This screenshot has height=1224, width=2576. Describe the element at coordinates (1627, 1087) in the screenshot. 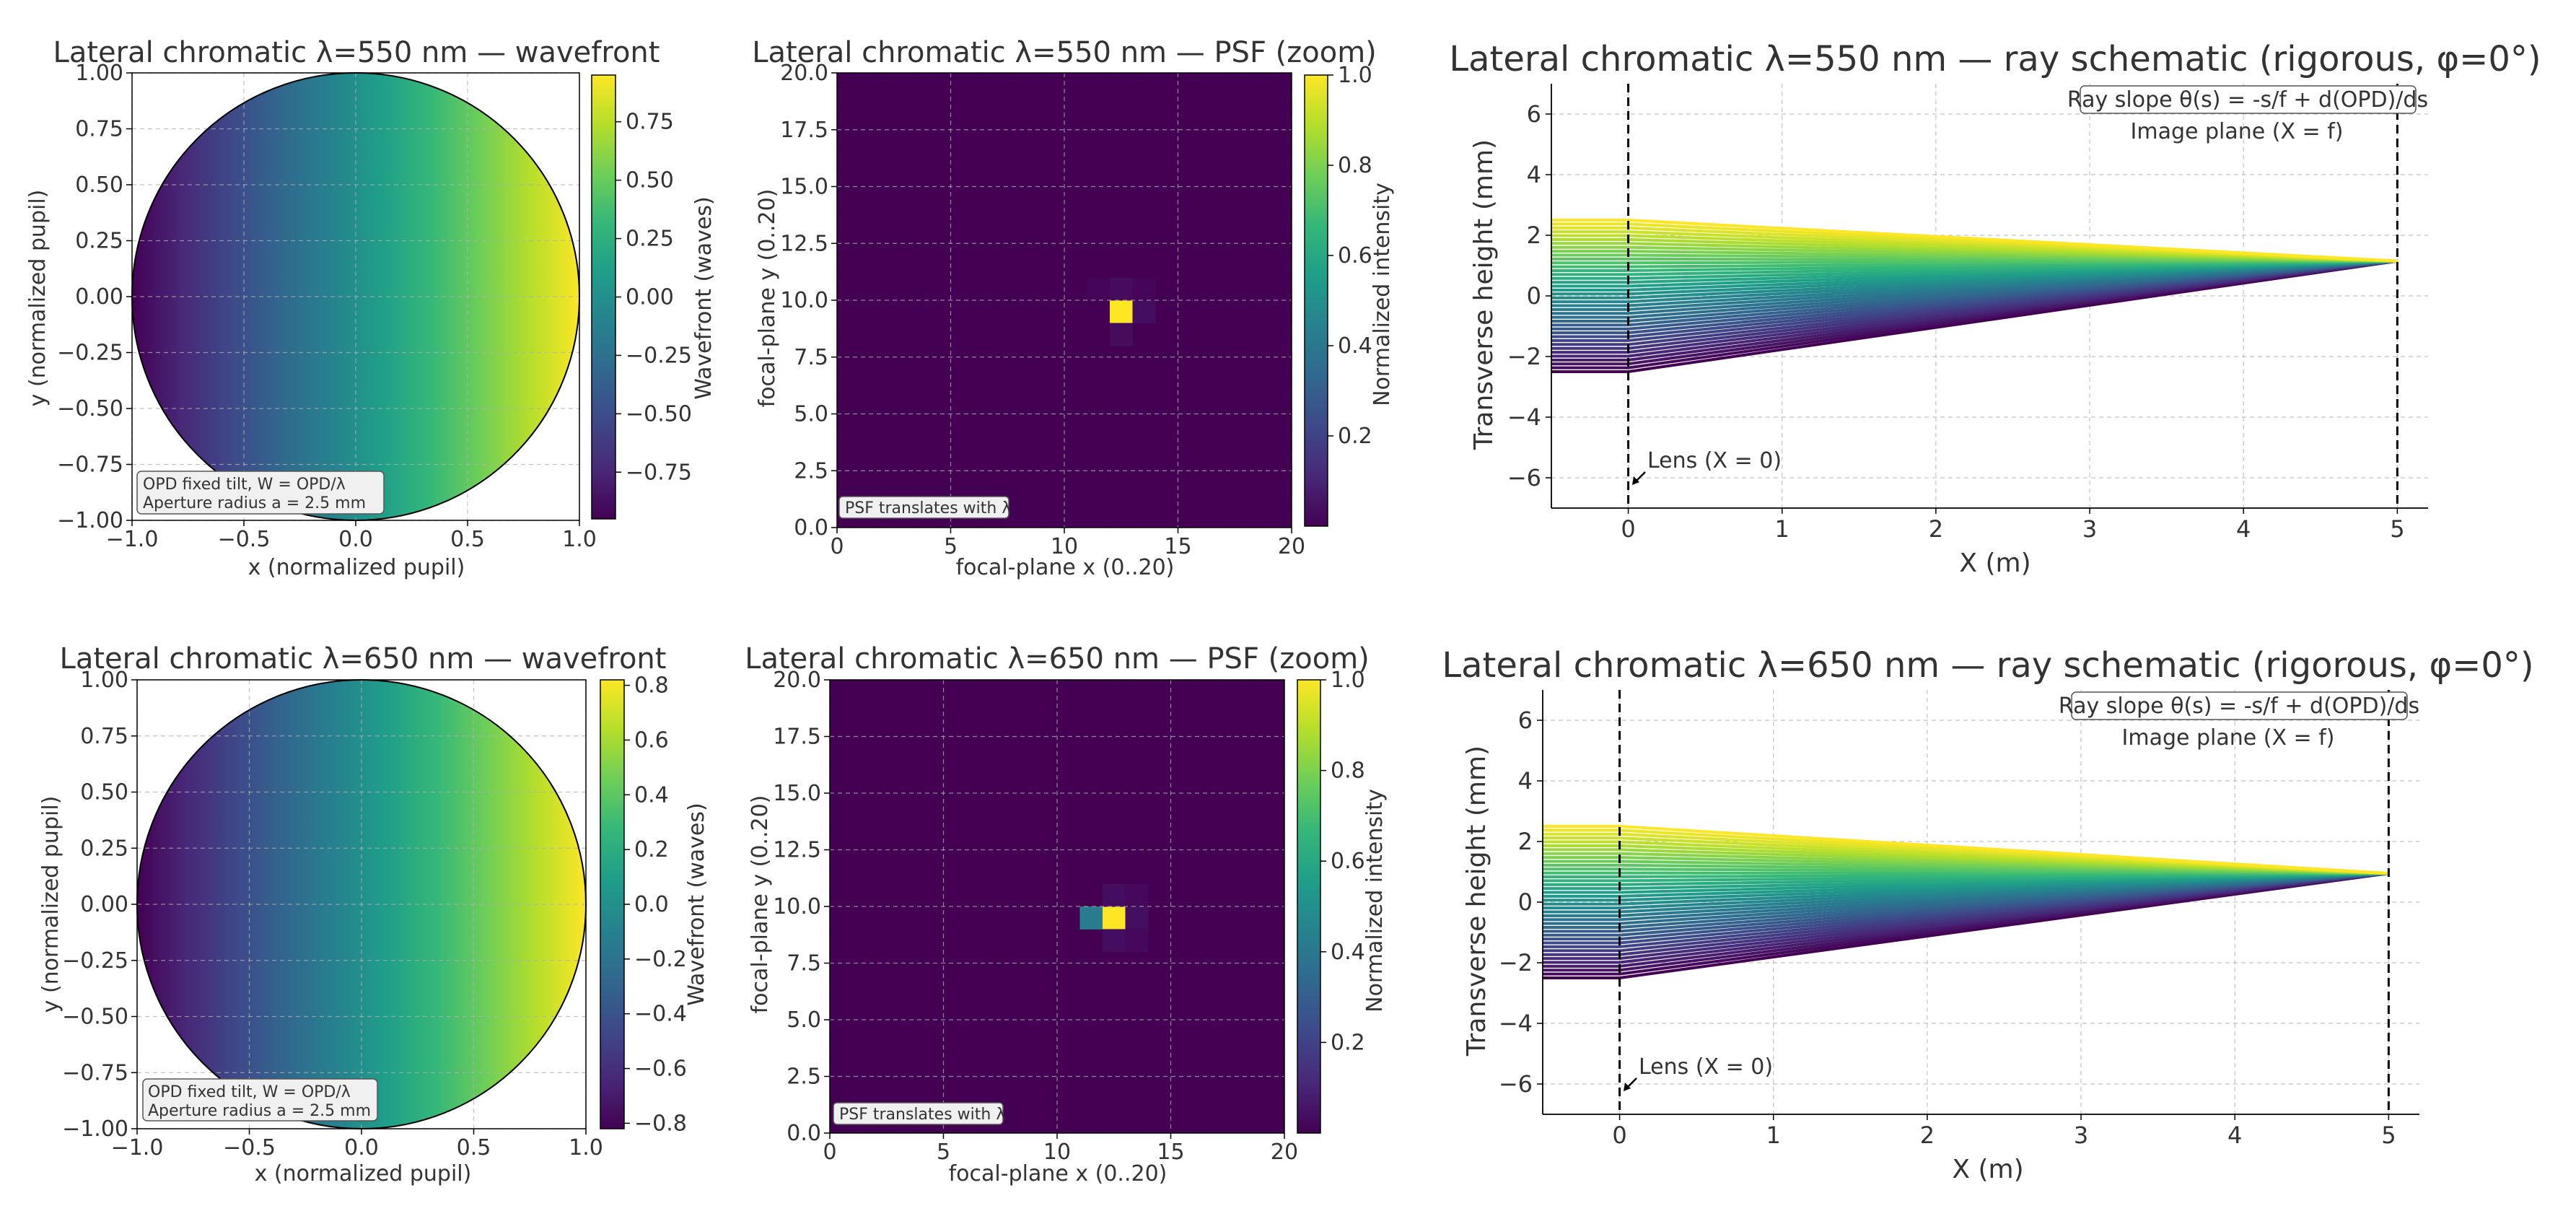

I see `lens-arrowhead` at that location.